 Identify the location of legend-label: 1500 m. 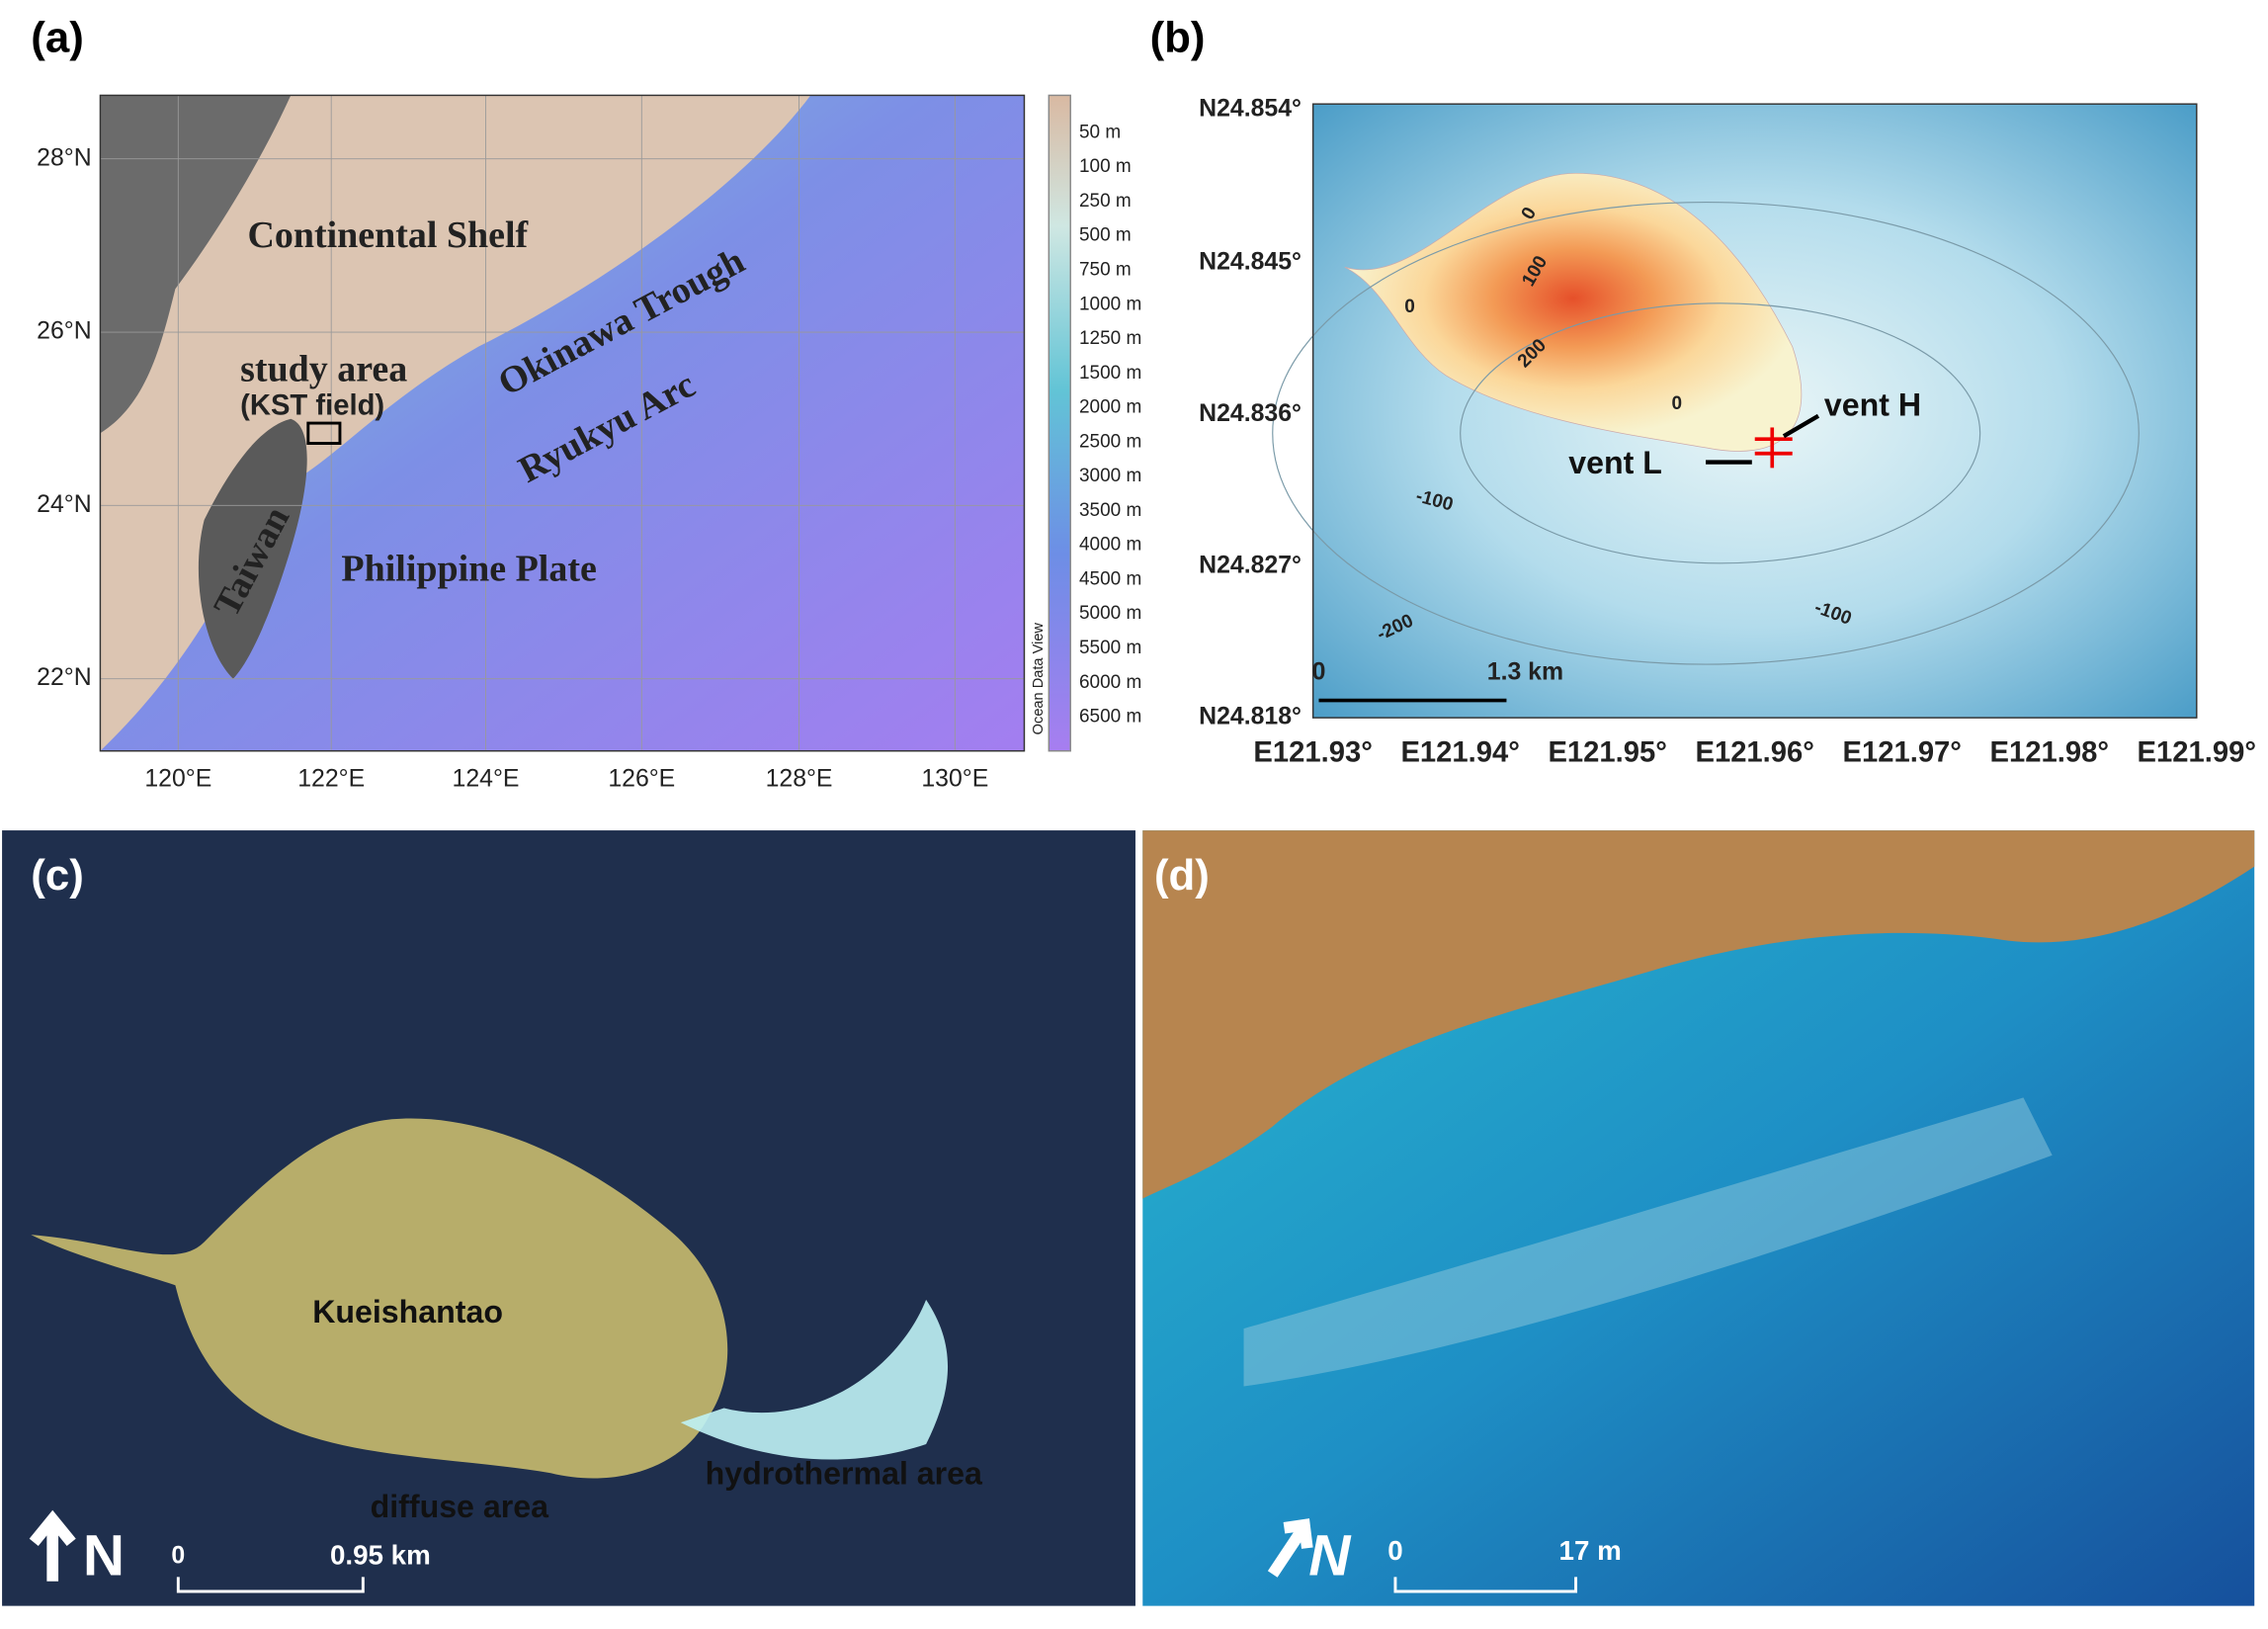
(1110, 373).